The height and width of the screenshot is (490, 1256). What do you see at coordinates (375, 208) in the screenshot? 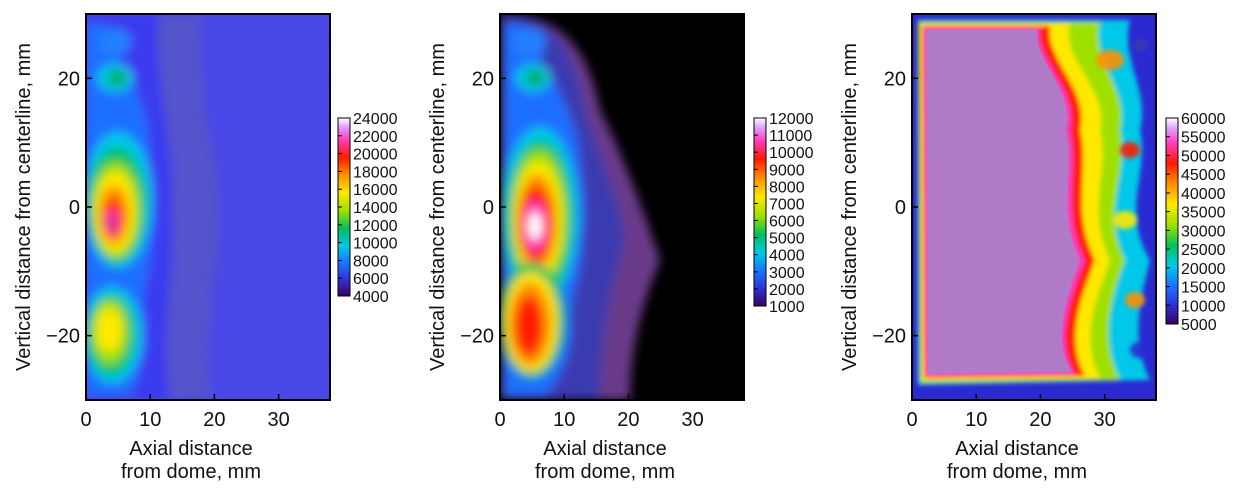
I see `colorbar-label: 14000` at bounding box center [375, 208].